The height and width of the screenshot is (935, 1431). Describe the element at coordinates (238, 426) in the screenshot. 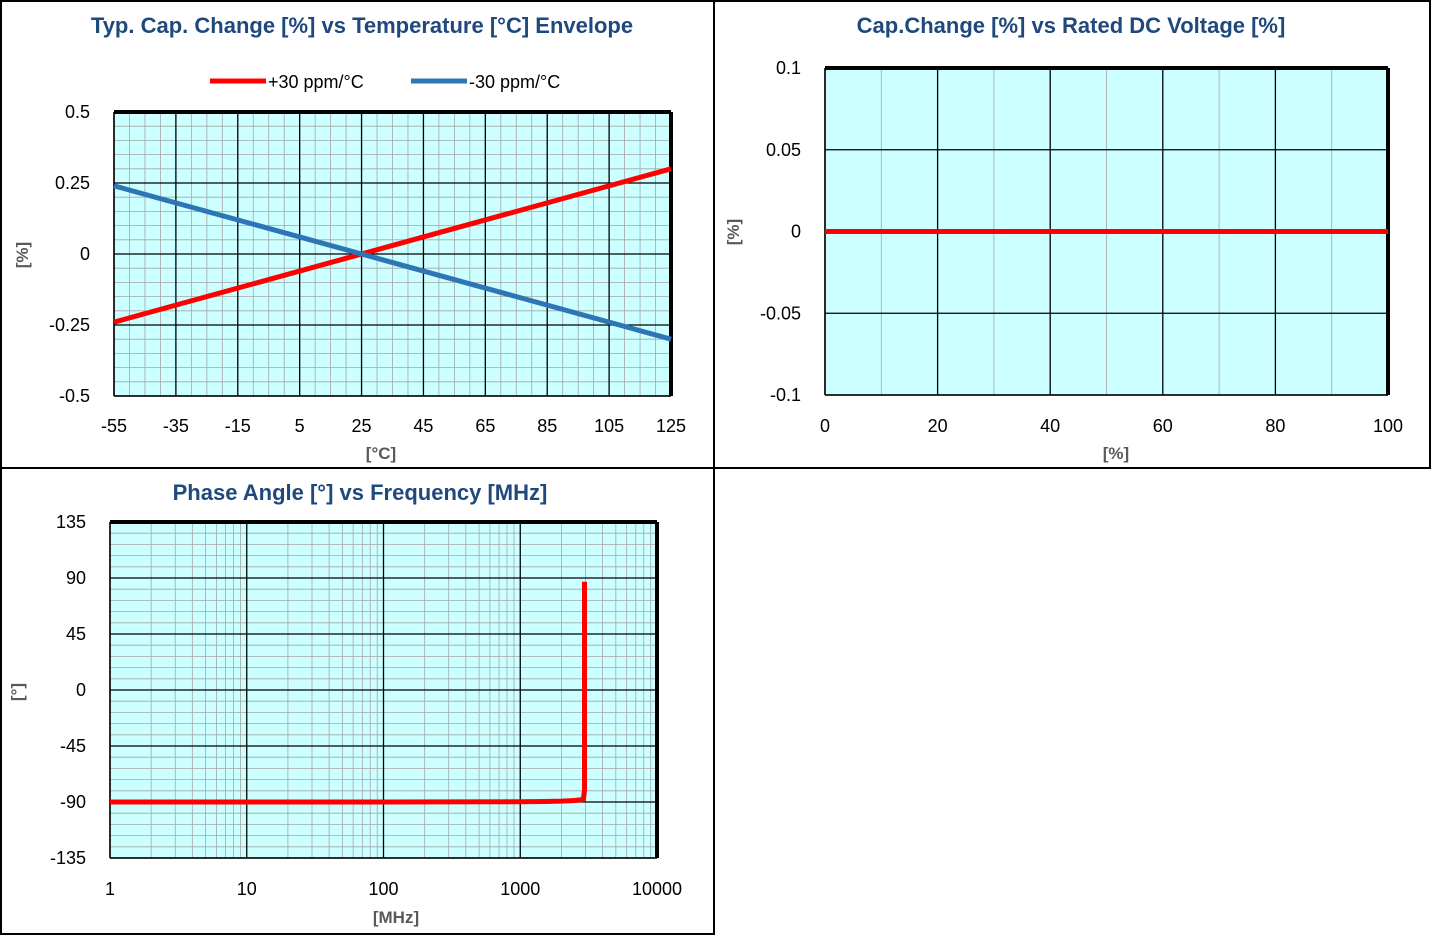

I see `x-tick-label: -15` at that location.